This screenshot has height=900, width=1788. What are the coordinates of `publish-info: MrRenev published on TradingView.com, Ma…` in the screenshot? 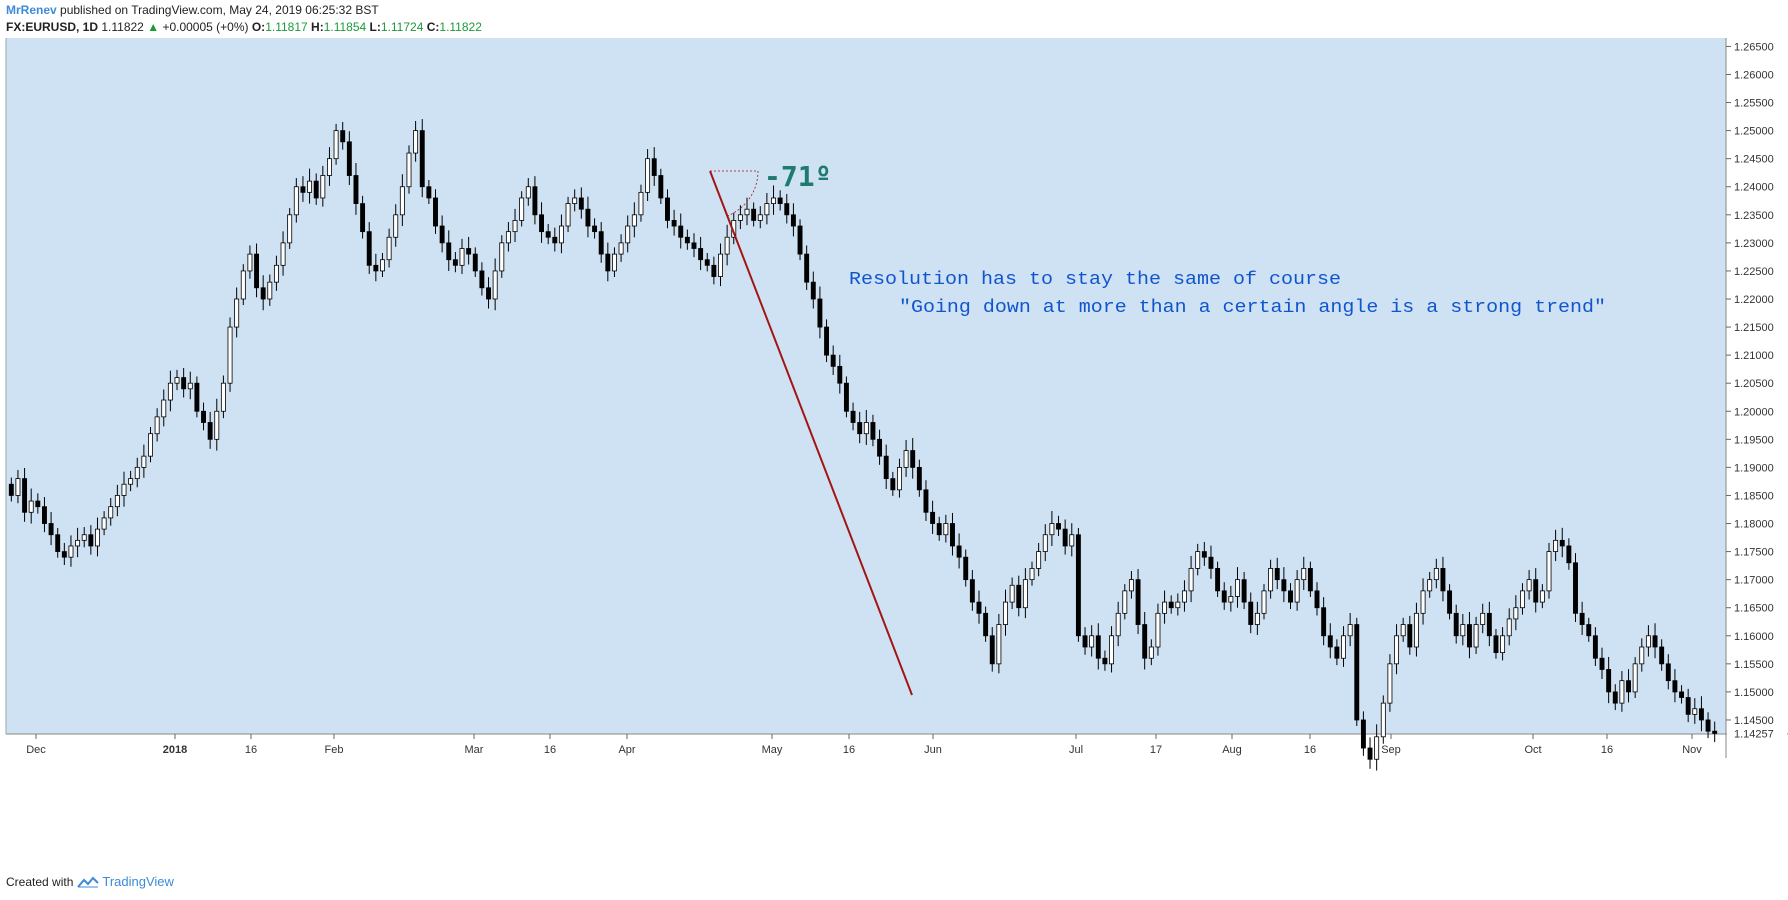 It's located at (192, 10).